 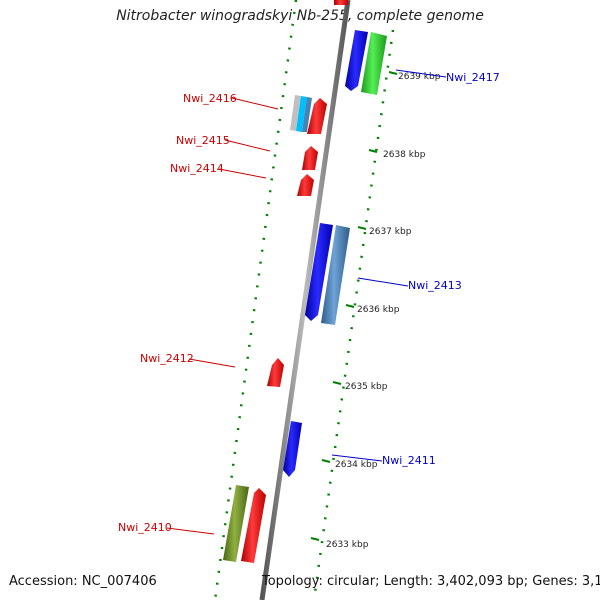 I want to click on tick-label: 2634 kbp, so click(x=356, y=465).